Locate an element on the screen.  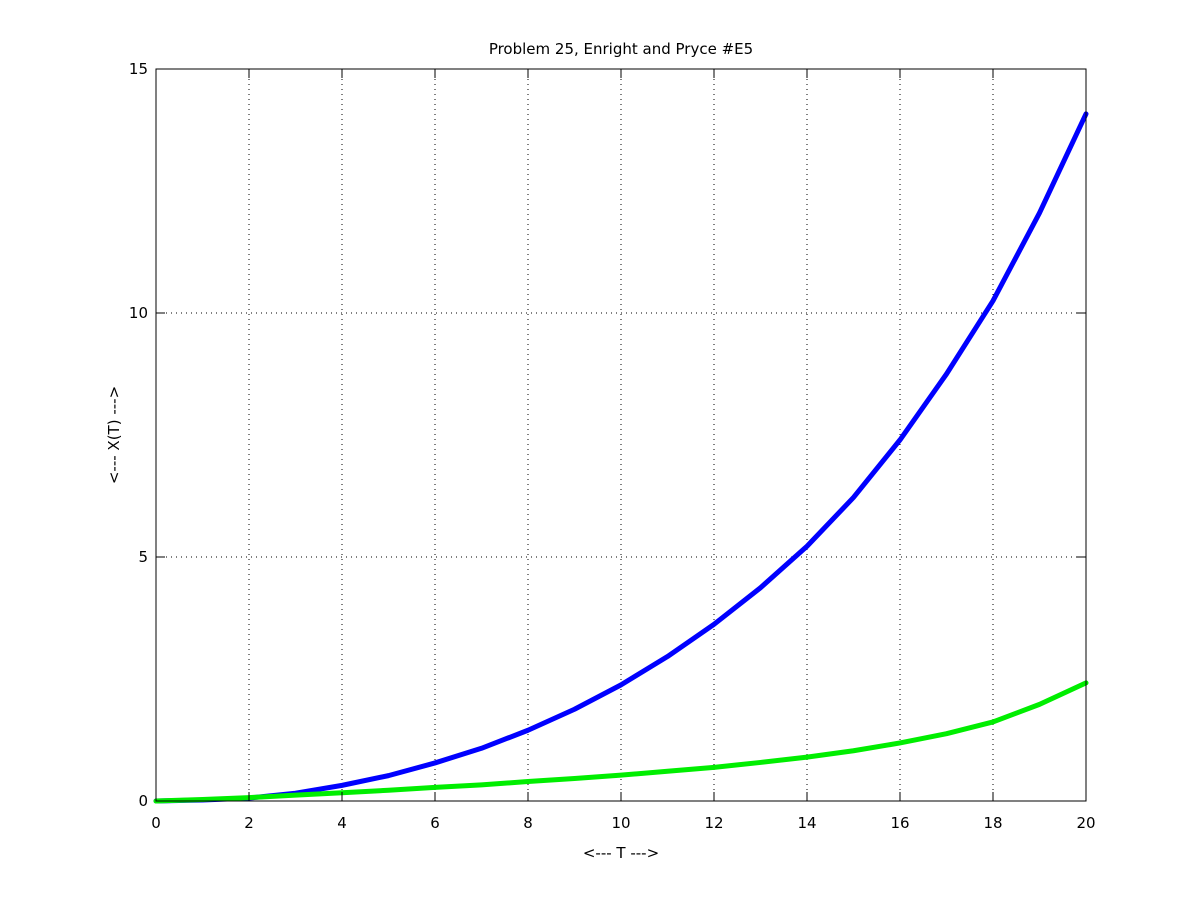
x-tick-label: 14 is located at coordinates (806, 823).